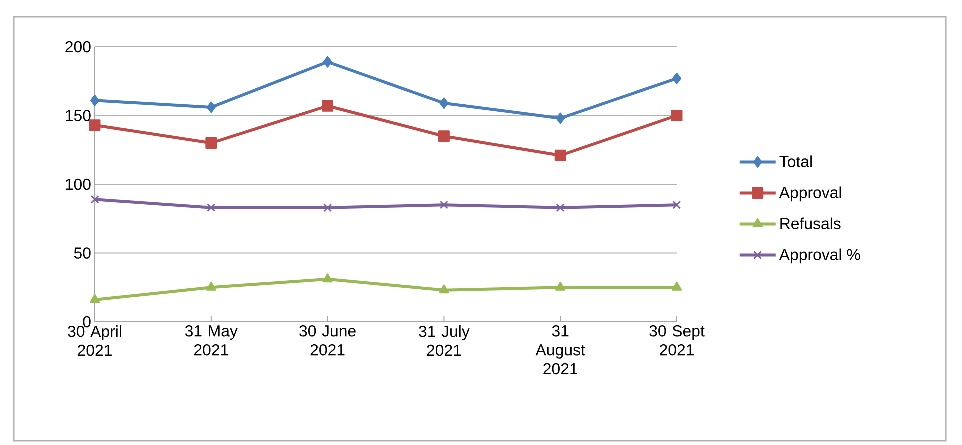 This screenshot has width=962, height=445. Describe the element at coordinates (819, 256) in the screenshot. I see `legend-label: Approval %` at that location.